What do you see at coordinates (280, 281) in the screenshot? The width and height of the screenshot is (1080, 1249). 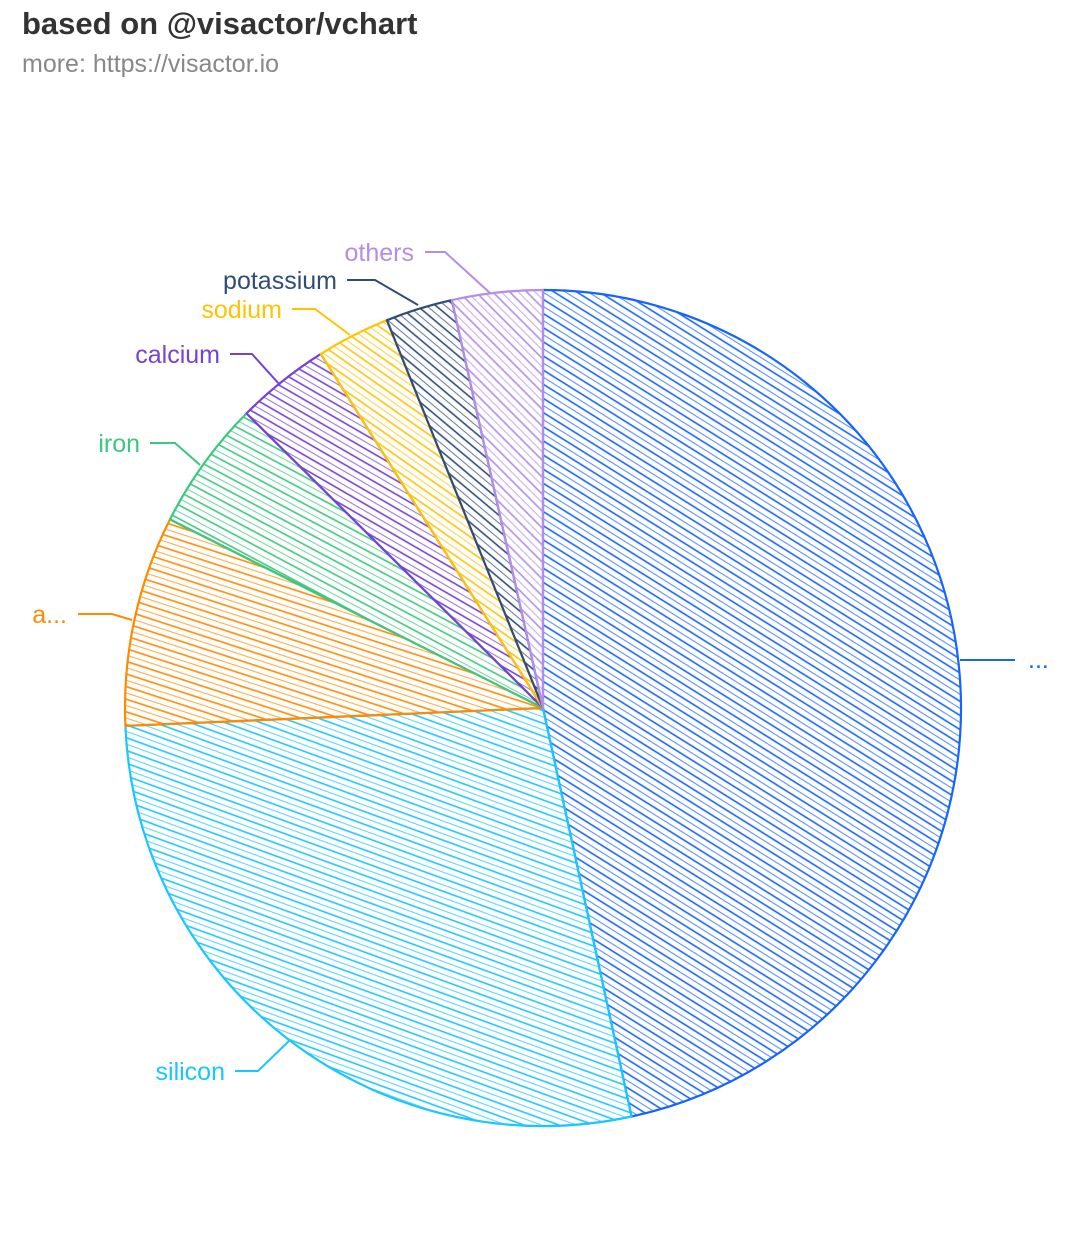 I see `slice-label: potassium` at bounding box center [280, 281].